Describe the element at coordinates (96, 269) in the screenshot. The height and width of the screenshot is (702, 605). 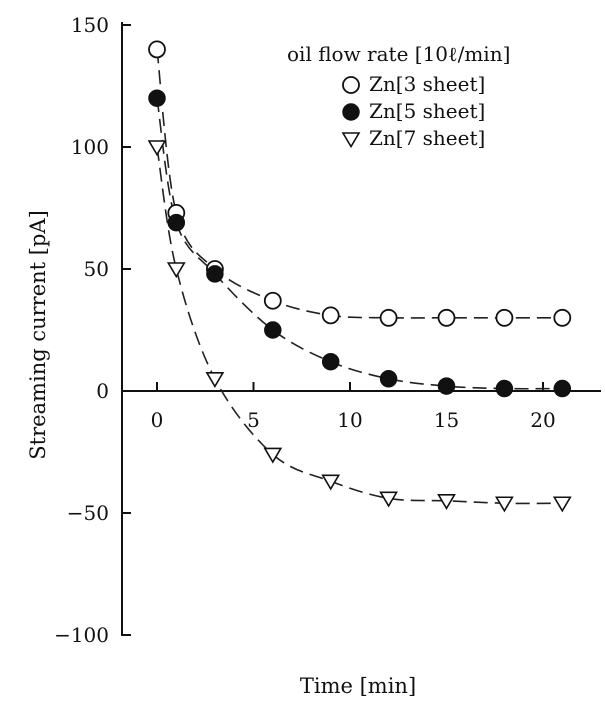
I see `y-tick-label: 50` at that location.